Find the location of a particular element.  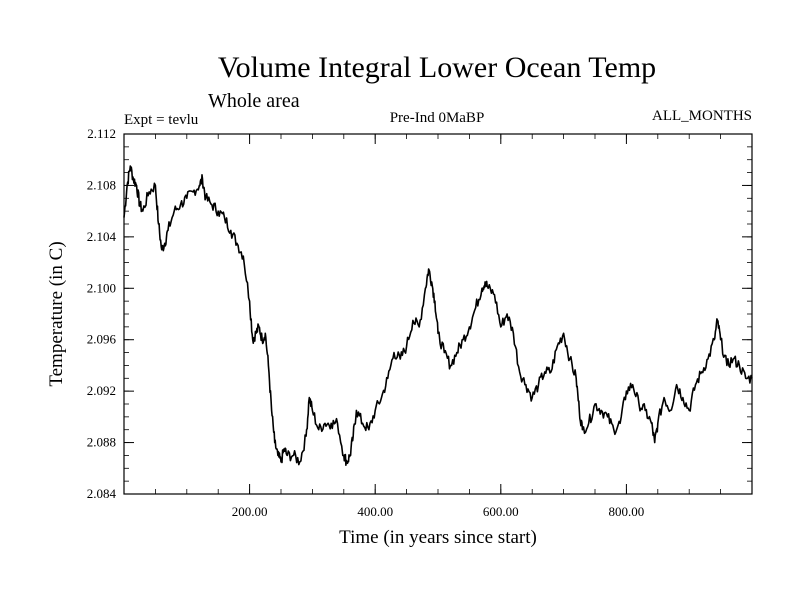

chart-title: Volume Integral Lower Ocean Temp is located at coordinates (437, 67).